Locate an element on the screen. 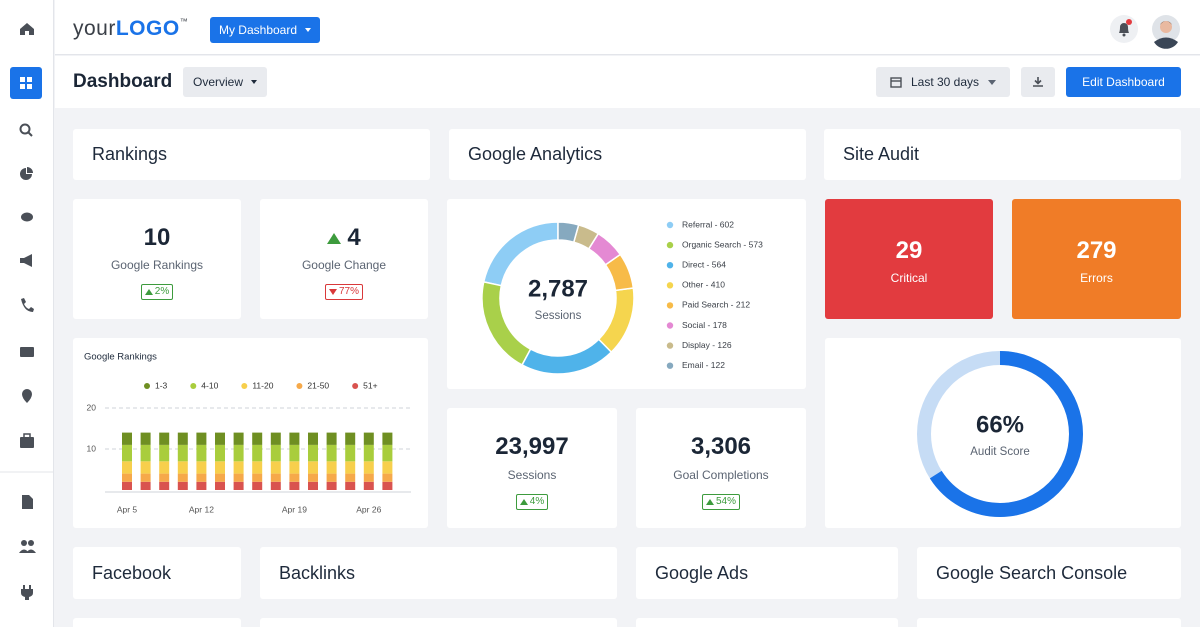  stat-value: 3,306 is located at coordinates (721, 446).